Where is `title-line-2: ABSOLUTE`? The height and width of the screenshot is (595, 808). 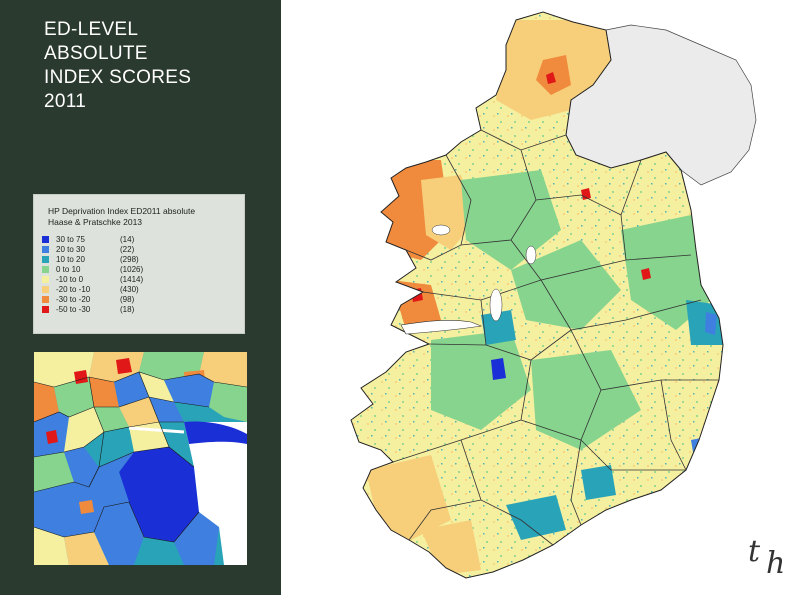 title-line-2: ABSOLUTE is located at coordinates (96, 53).